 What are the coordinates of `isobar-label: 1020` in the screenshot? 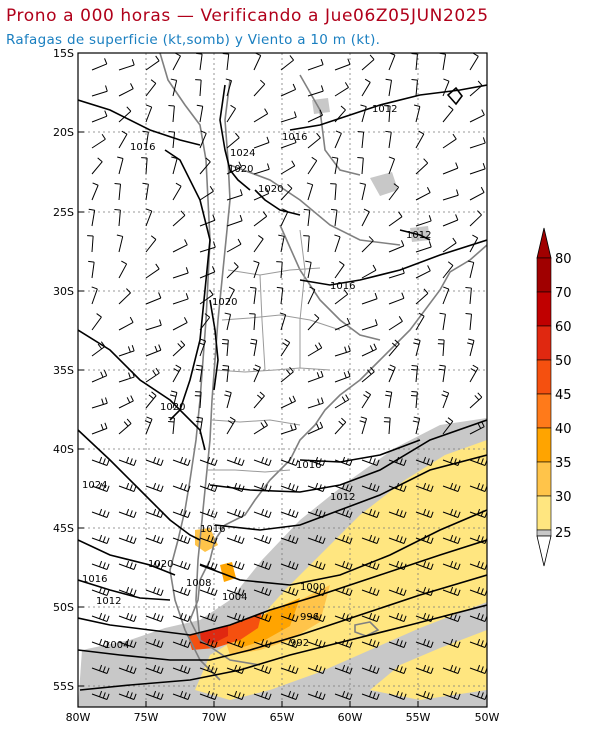 It's located at (240, 169).